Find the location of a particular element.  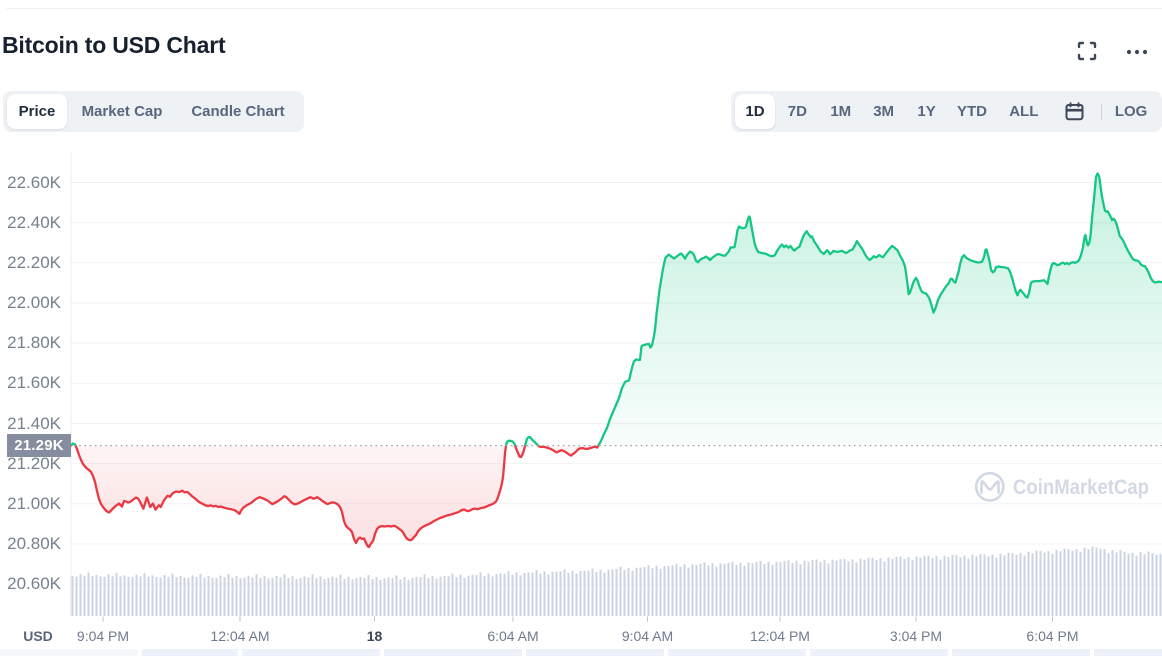

svg-text: CoinMarketCap is located at coordinates (1081, 487).